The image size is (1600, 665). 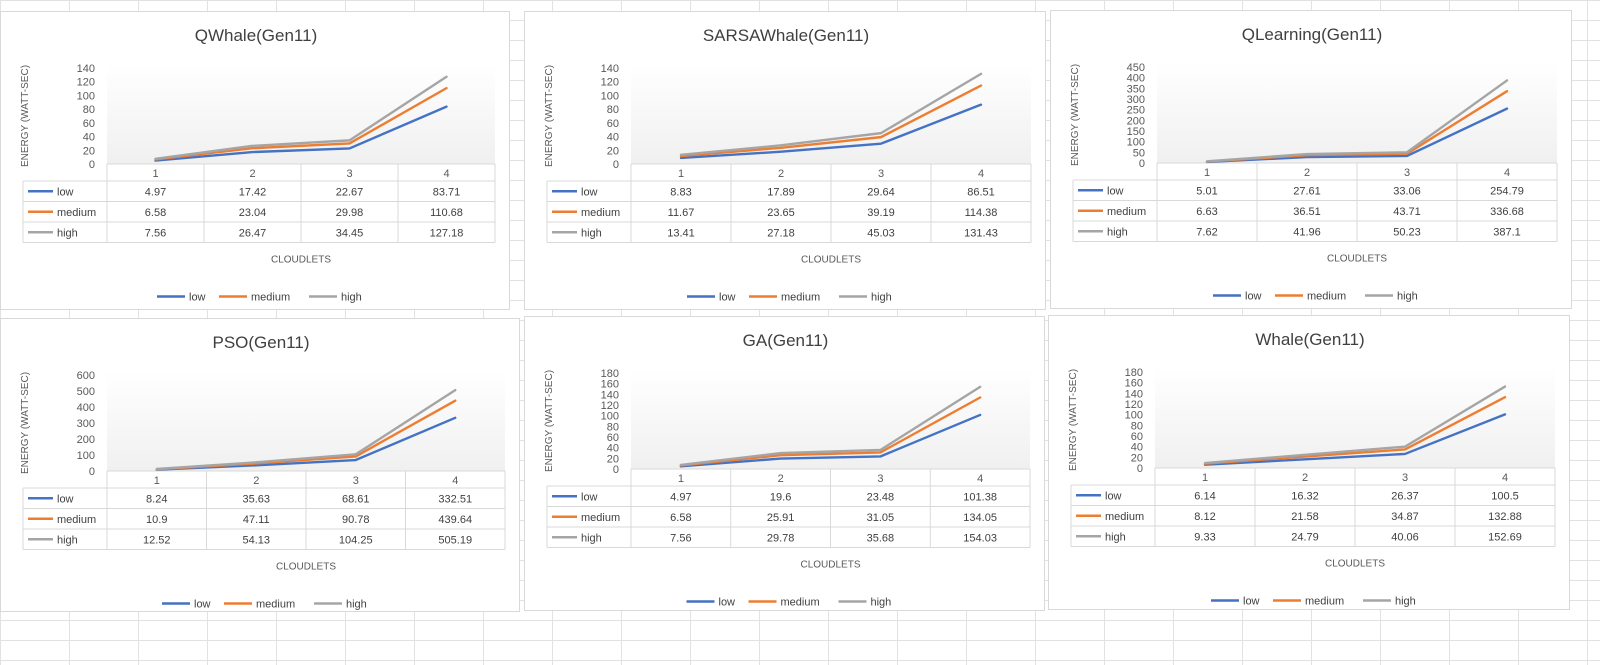 I want to click on table-cell: 23.48, so click(x=881, y=497).